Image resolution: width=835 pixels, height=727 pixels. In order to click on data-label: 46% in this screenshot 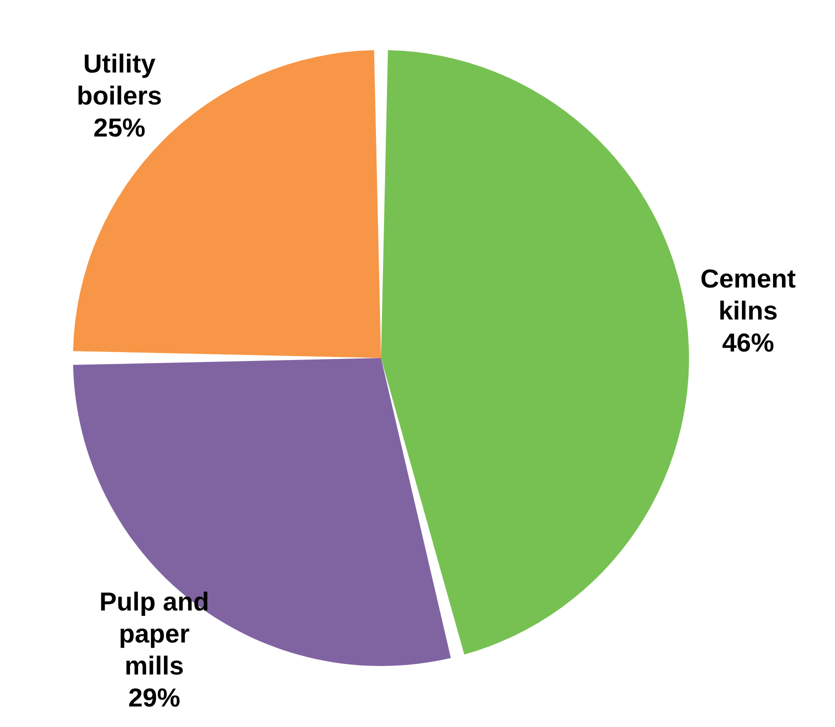, I will do `click(748, 343)`.